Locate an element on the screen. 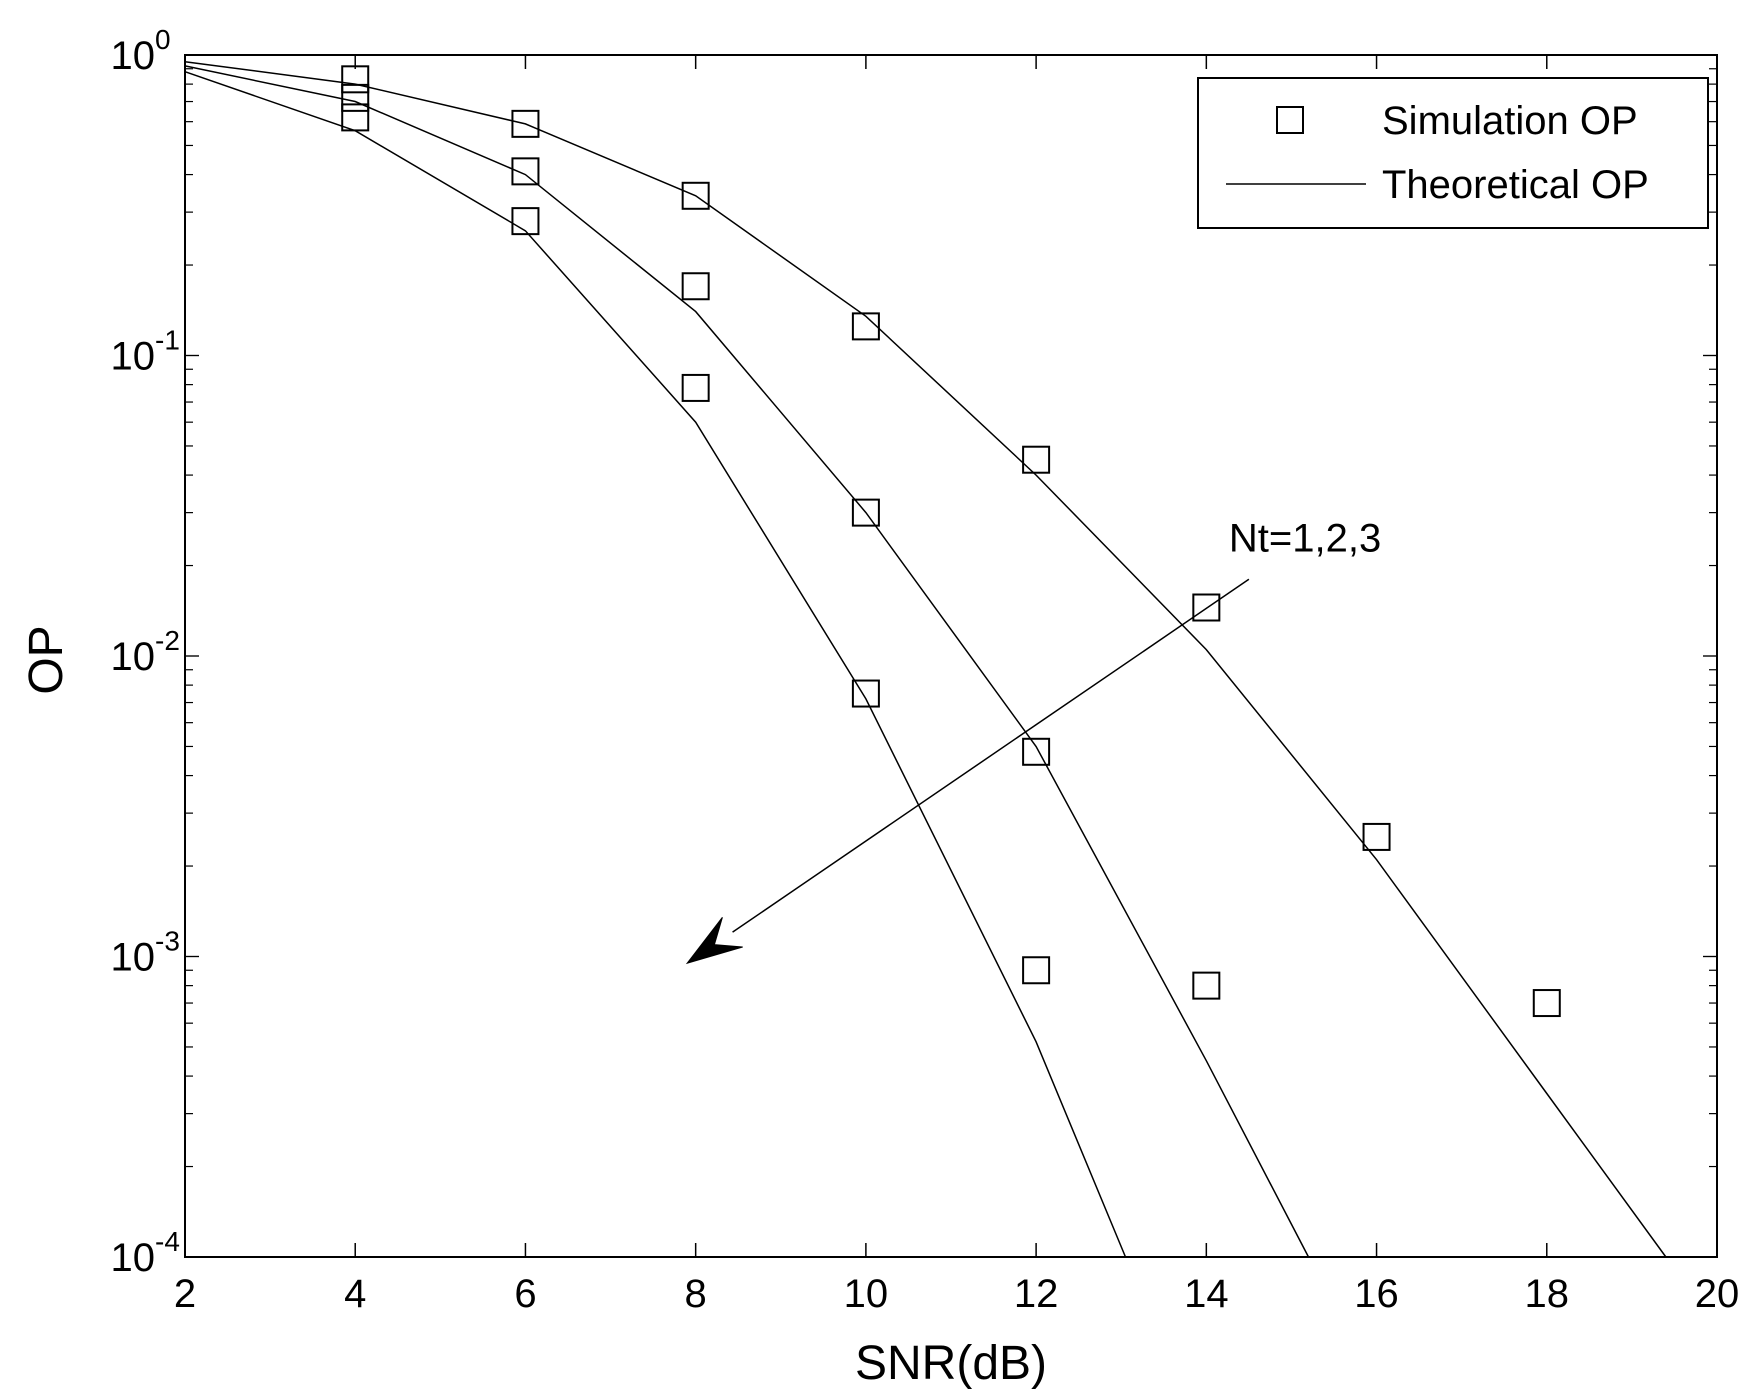 The width and height of the screenshot is (1752, 1400). x-tick-label: 8 is located at coordinates (696, 1294).